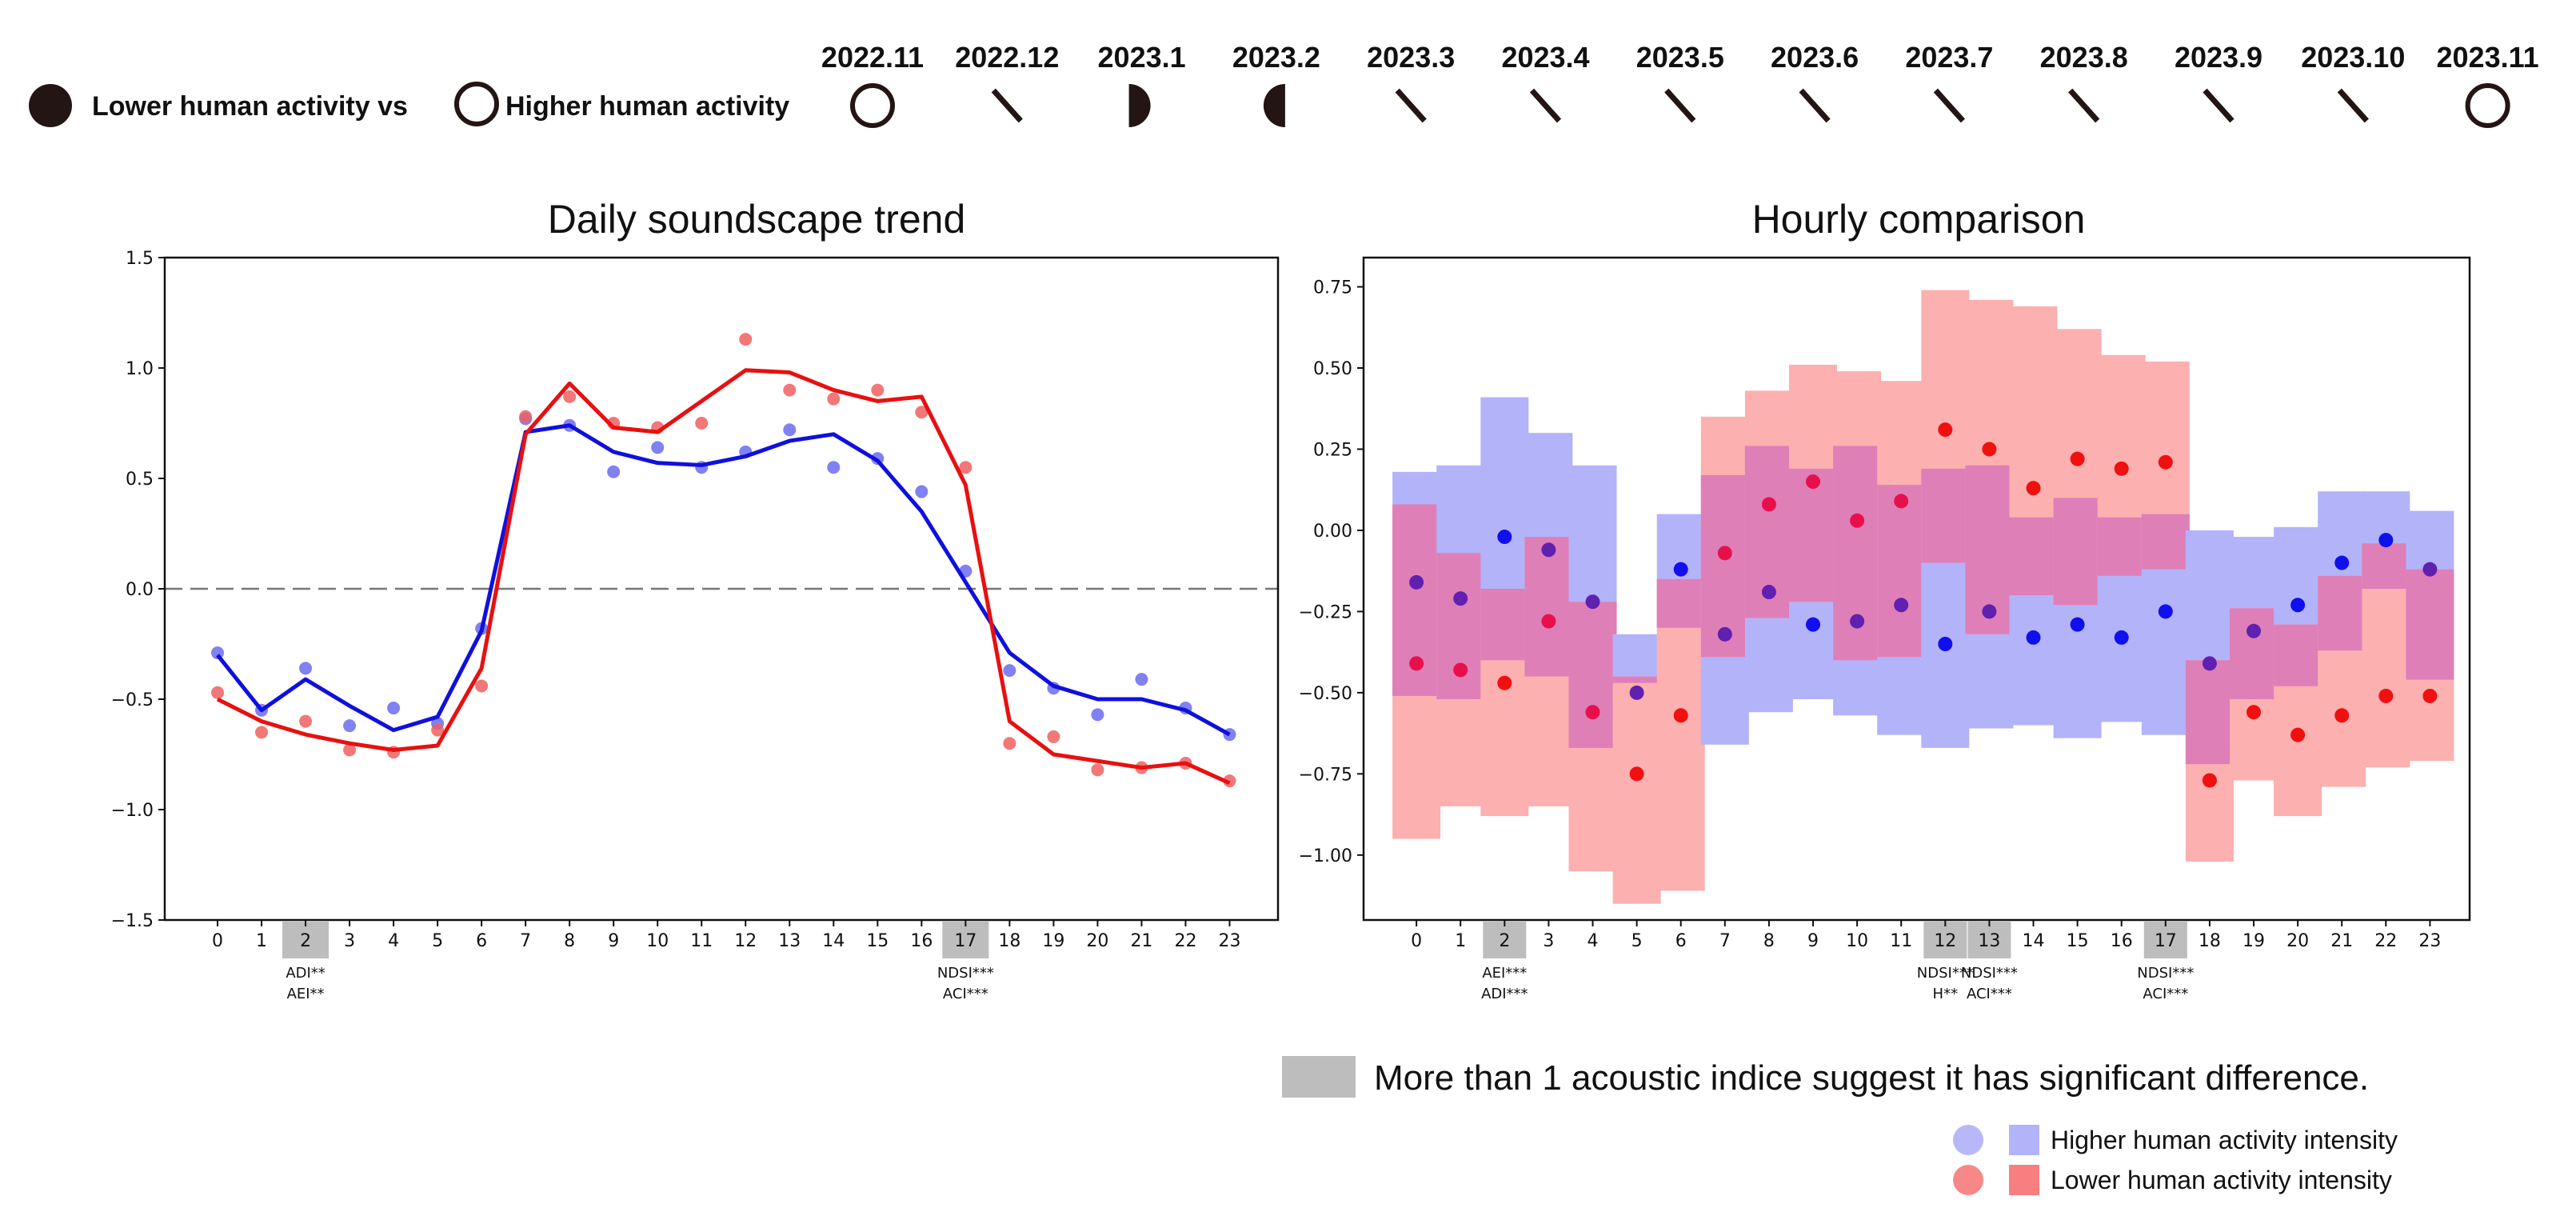 The height and width of the screenshot is (1212, 2576). Describe the element at coordinates (132, 811) in the screenshot. I see `y-tick-label: −1.0` at that location.